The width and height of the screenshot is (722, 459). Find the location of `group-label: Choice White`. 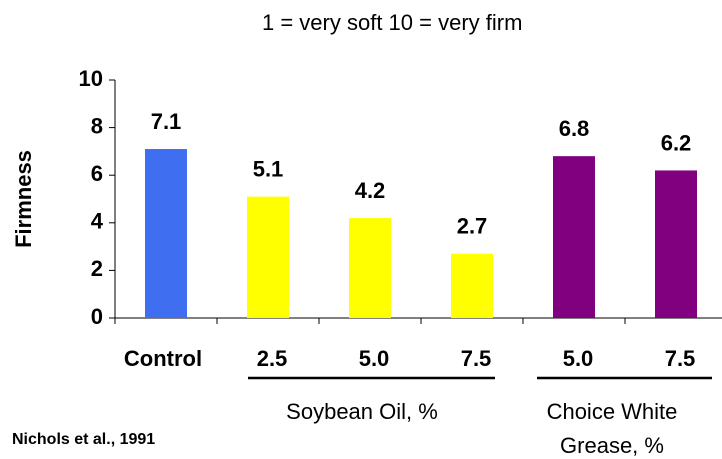

group-label: Choice White is located at coordinates (612, 411).